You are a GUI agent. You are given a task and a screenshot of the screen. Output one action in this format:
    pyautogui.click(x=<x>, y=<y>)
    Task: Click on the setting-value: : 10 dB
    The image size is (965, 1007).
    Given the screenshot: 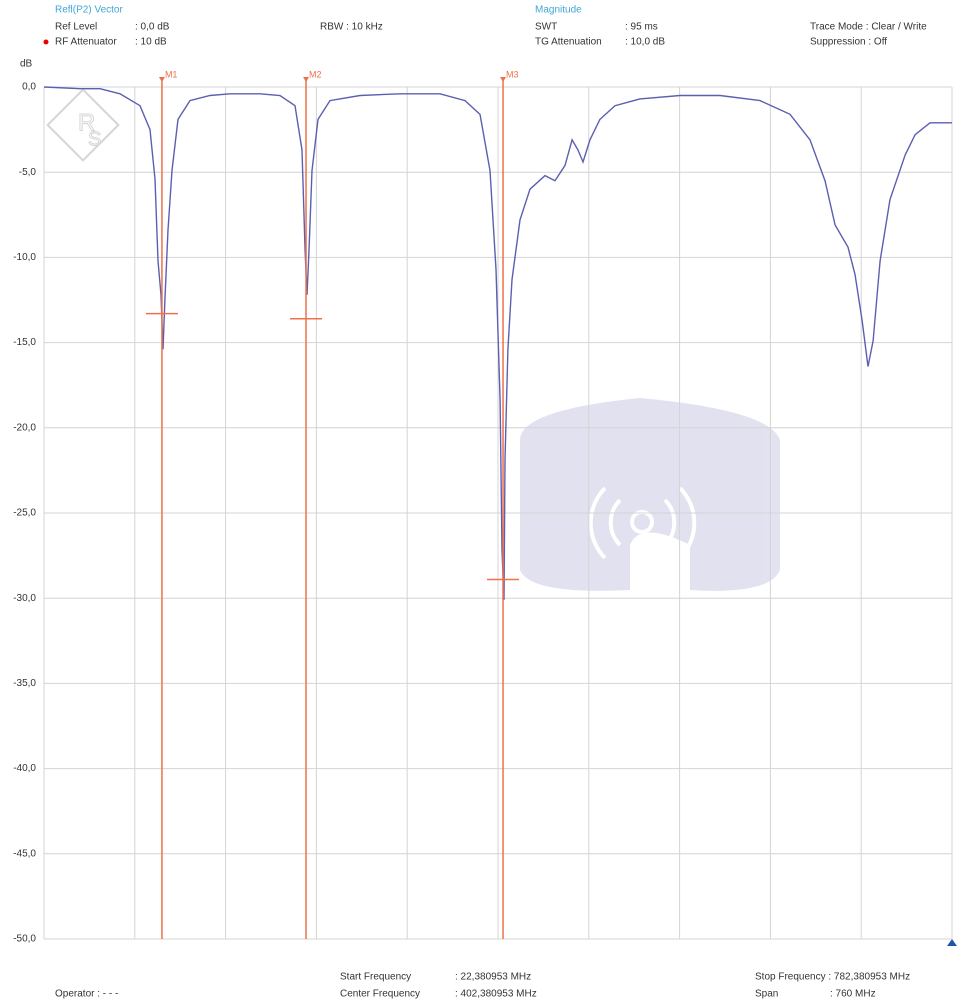 What is the action you would take?
    pyautogui.click(x=151, y=42)
    